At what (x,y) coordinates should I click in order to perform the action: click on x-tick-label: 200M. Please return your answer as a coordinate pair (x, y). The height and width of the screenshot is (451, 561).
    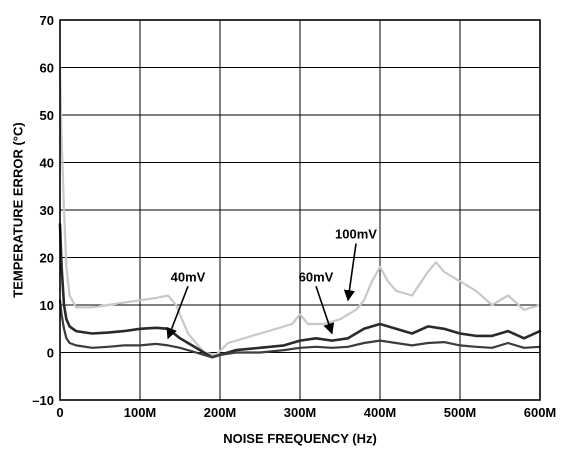
    Looking at the image, I should click on (220, 412).